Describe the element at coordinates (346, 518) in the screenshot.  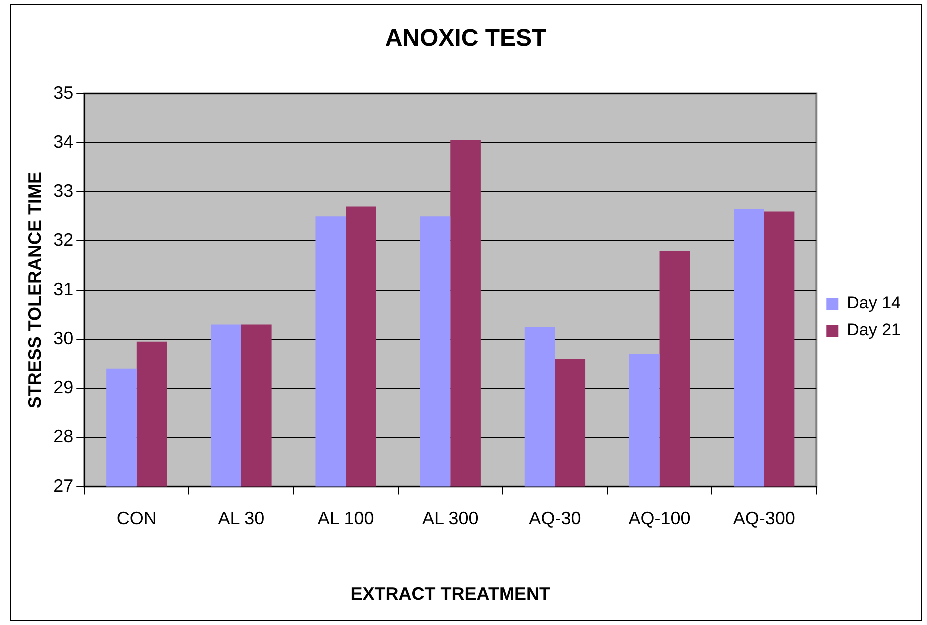
I see `x-tick-label: AL 100` at that location.